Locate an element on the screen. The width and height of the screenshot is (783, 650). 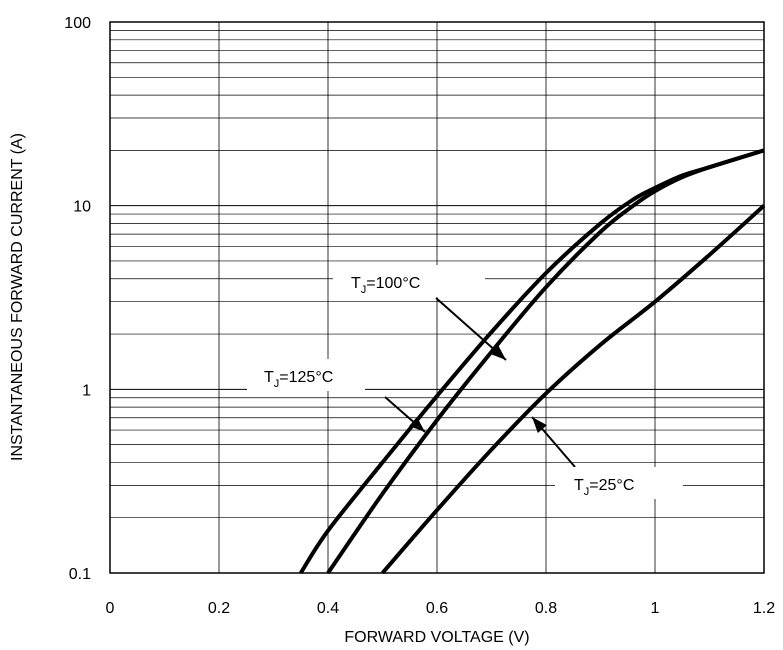
annotation-box-100c is located at coordinates (409, 281).